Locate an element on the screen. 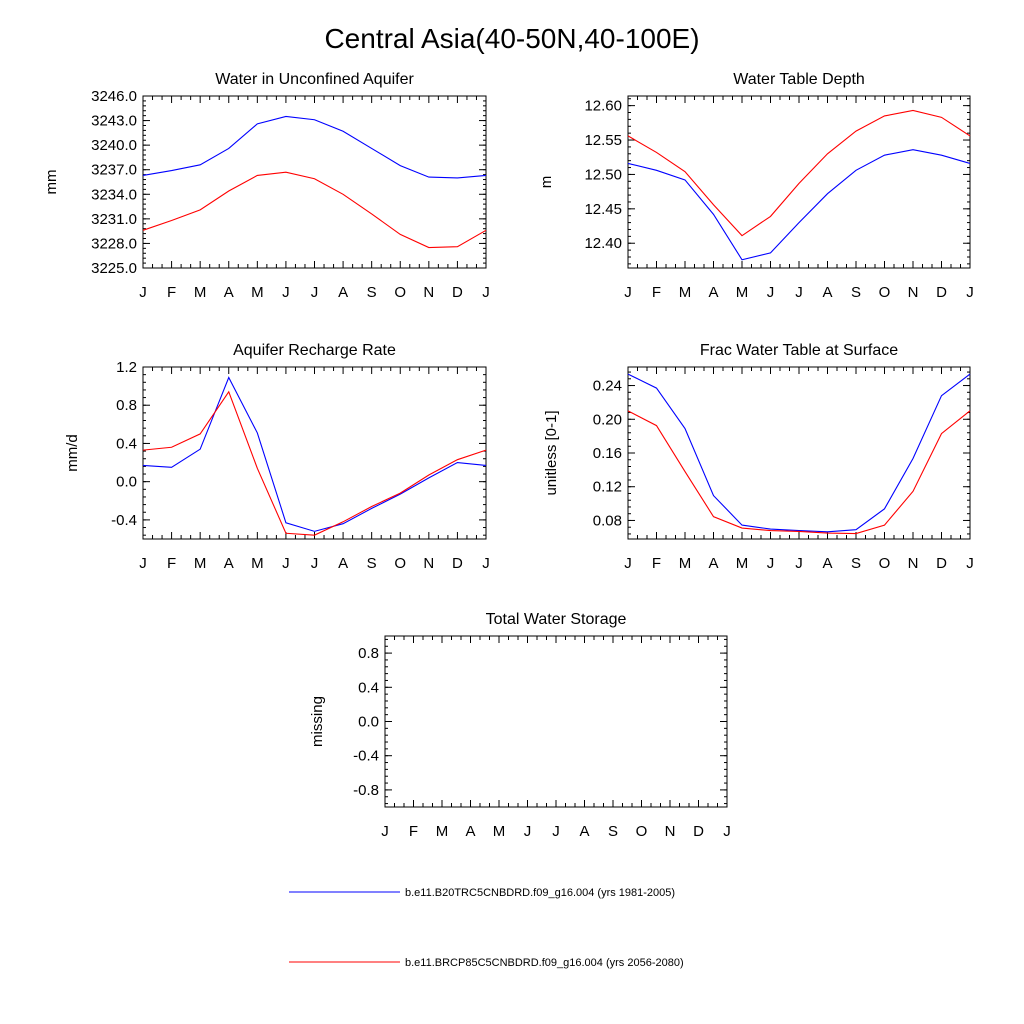 The width and height of the screenshot is (1024, 1024). y-axis-label: mm is located at coordinates (51, 182).